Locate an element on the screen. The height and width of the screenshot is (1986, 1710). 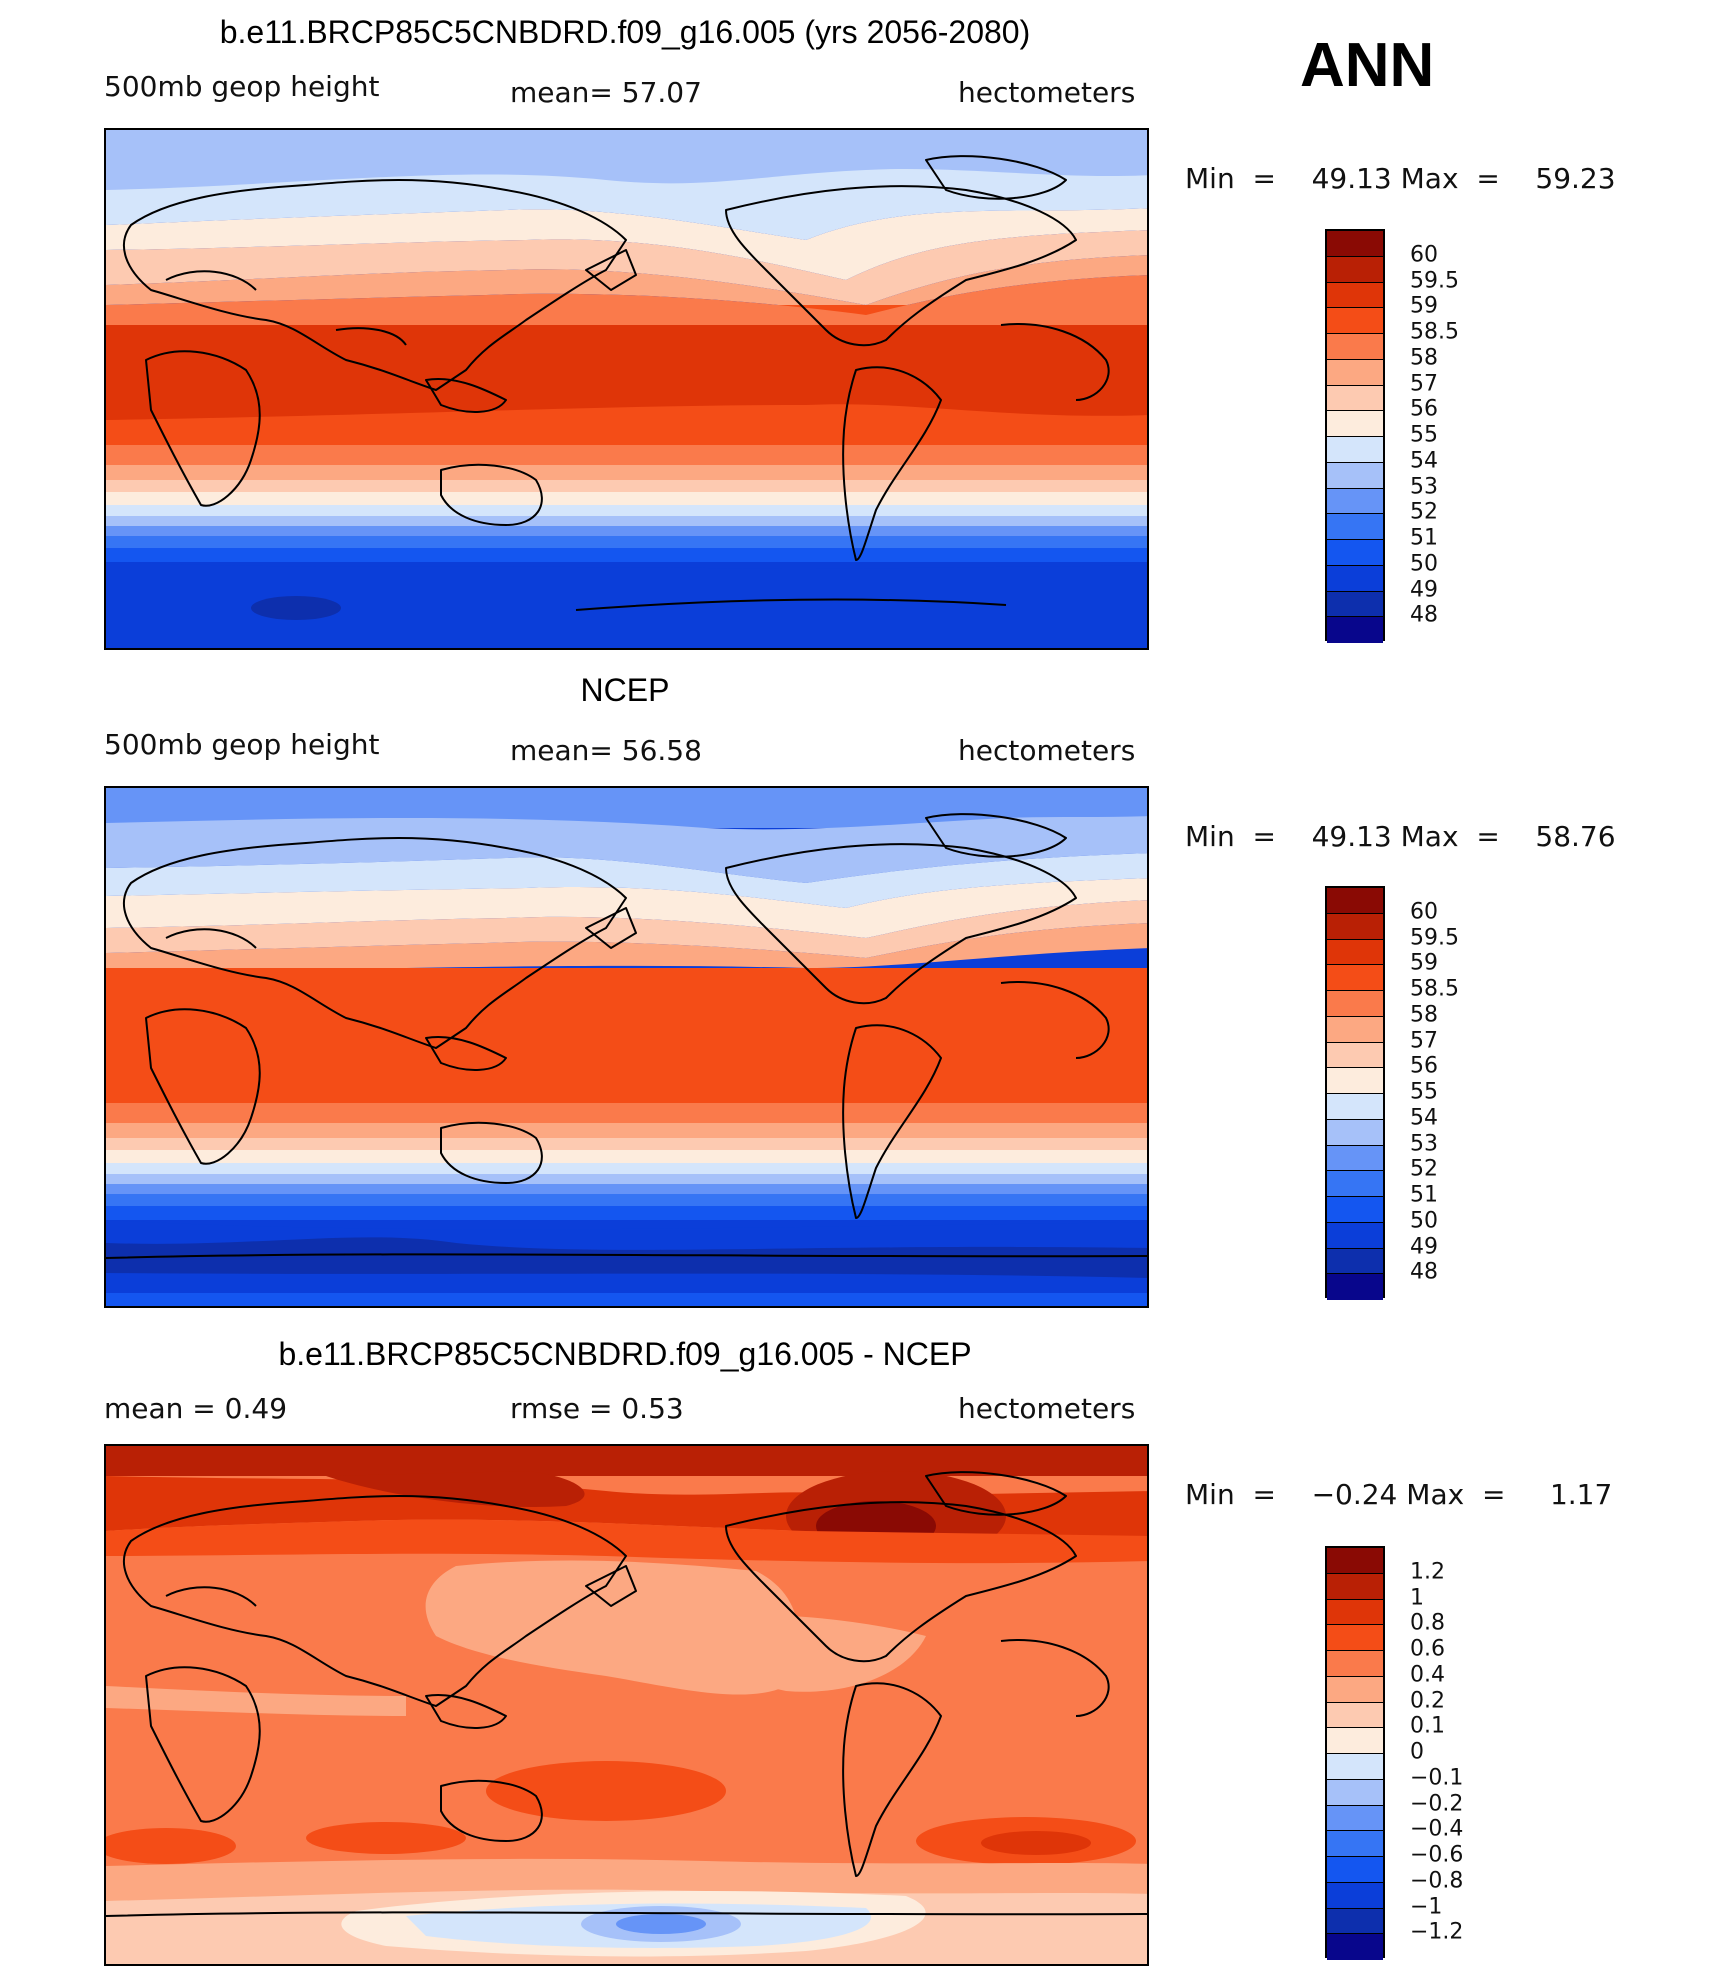
panel-2-max-value: 58.76 is located at coordinates (1575, 836).